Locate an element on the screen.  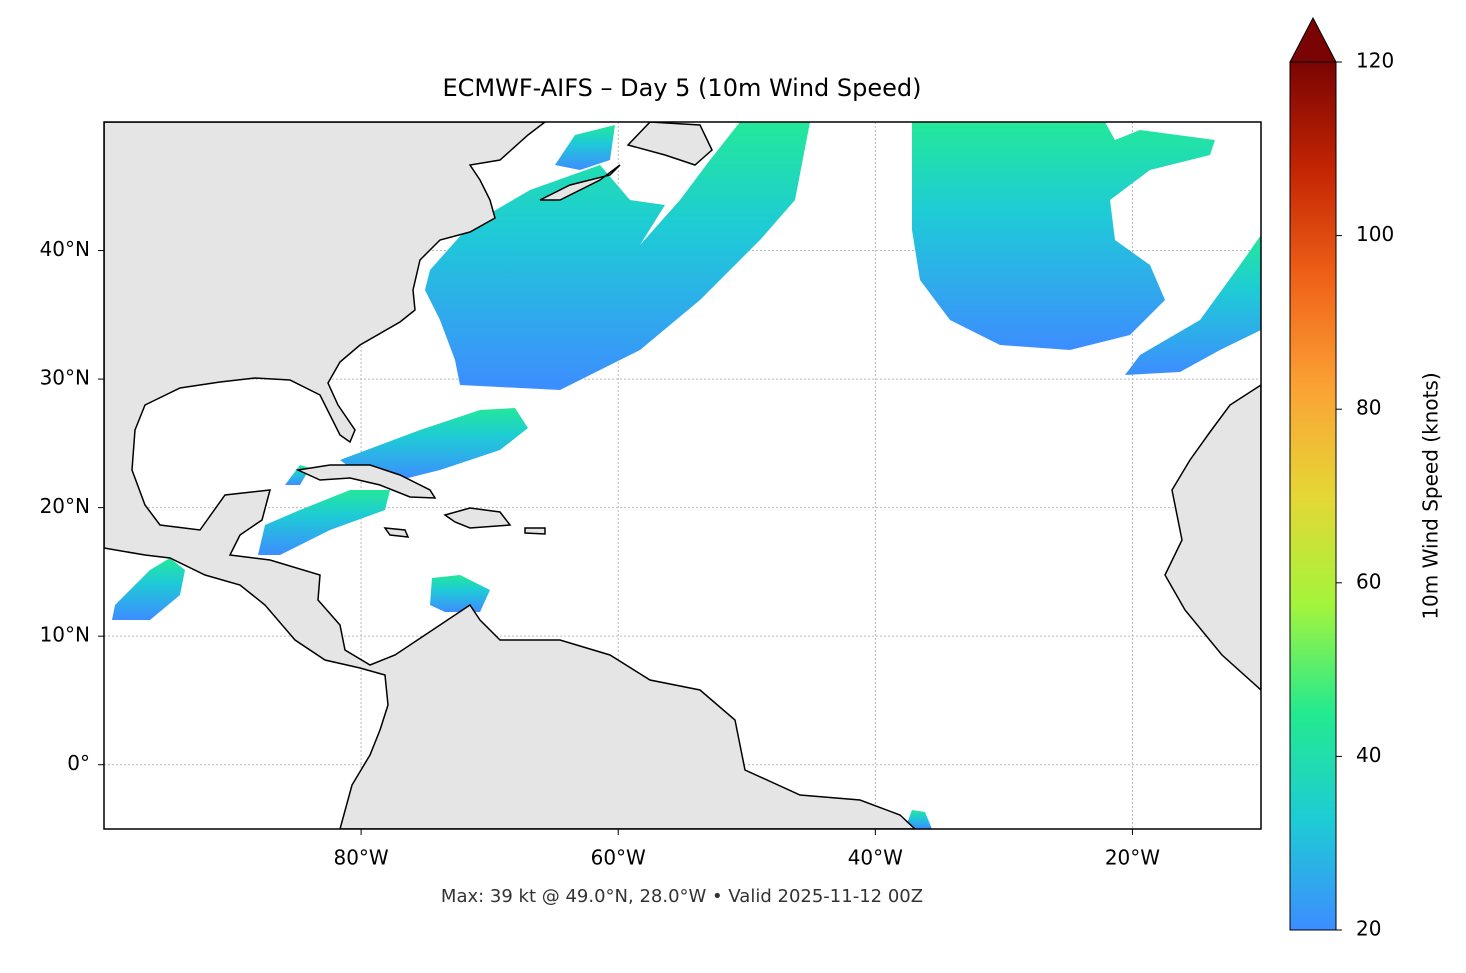
colorbar-tick-label: 20 is located at coordinates (1368, 929).